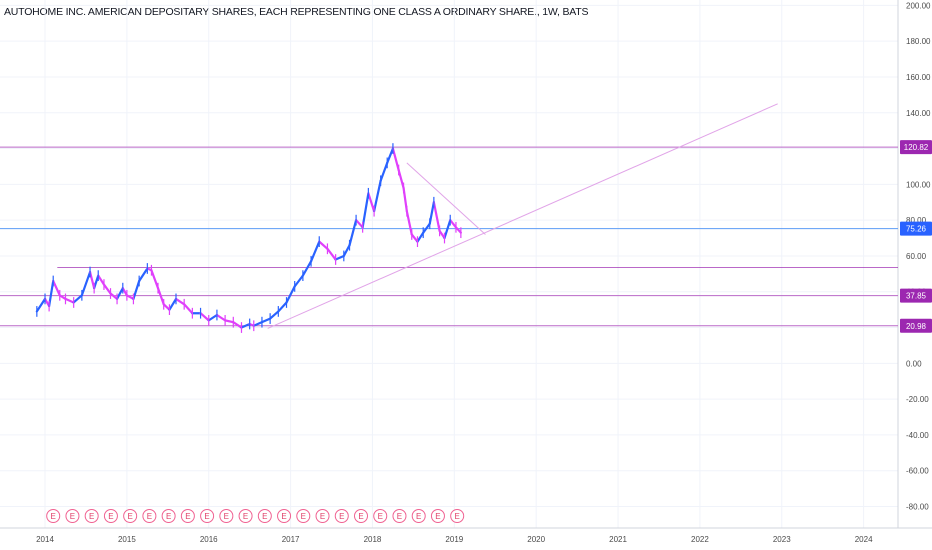  Describe the element at coordinates (782, 539) in the screenshot. I see `time-tick-label: 2023` at that location.